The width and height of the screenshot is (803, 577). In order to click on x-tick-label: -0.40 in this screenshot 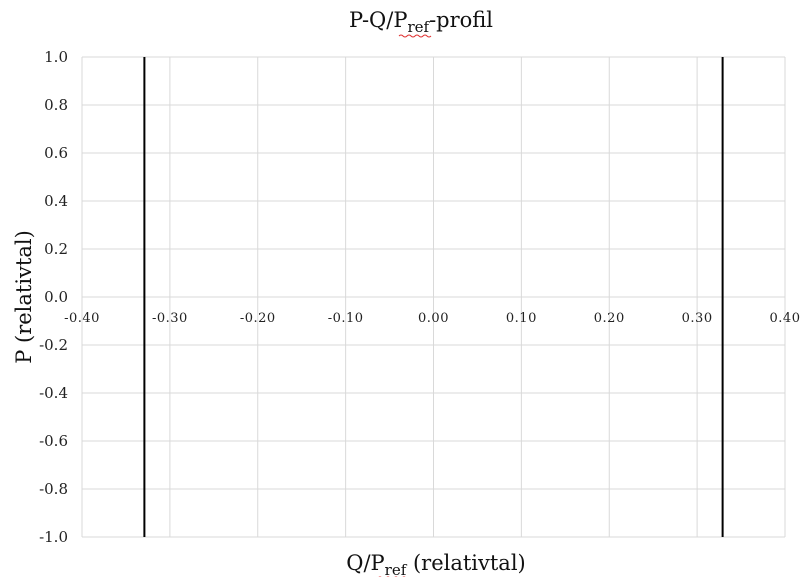, I will do `click(82, 318)`.